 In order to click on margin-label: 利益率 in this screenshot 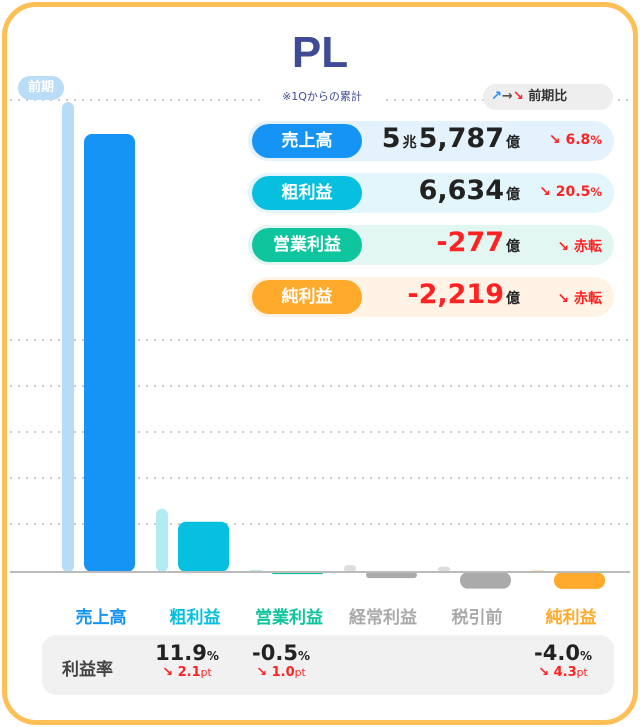, I will do `click(87, 670)`.